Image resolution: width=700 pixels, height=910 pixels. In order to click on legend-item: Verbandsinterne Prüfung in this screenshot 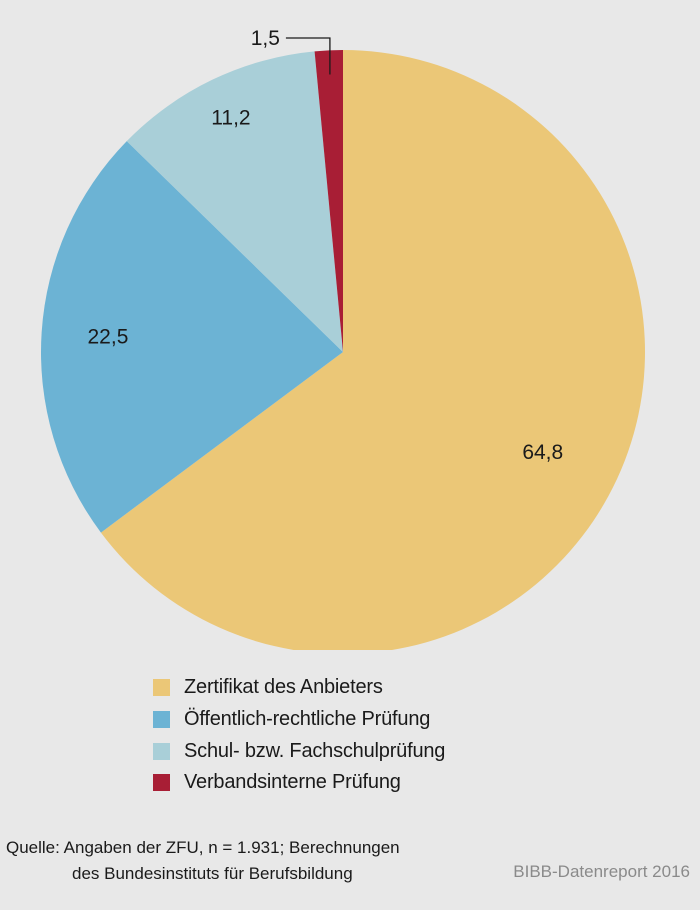, I will do `click(299, 783)`.